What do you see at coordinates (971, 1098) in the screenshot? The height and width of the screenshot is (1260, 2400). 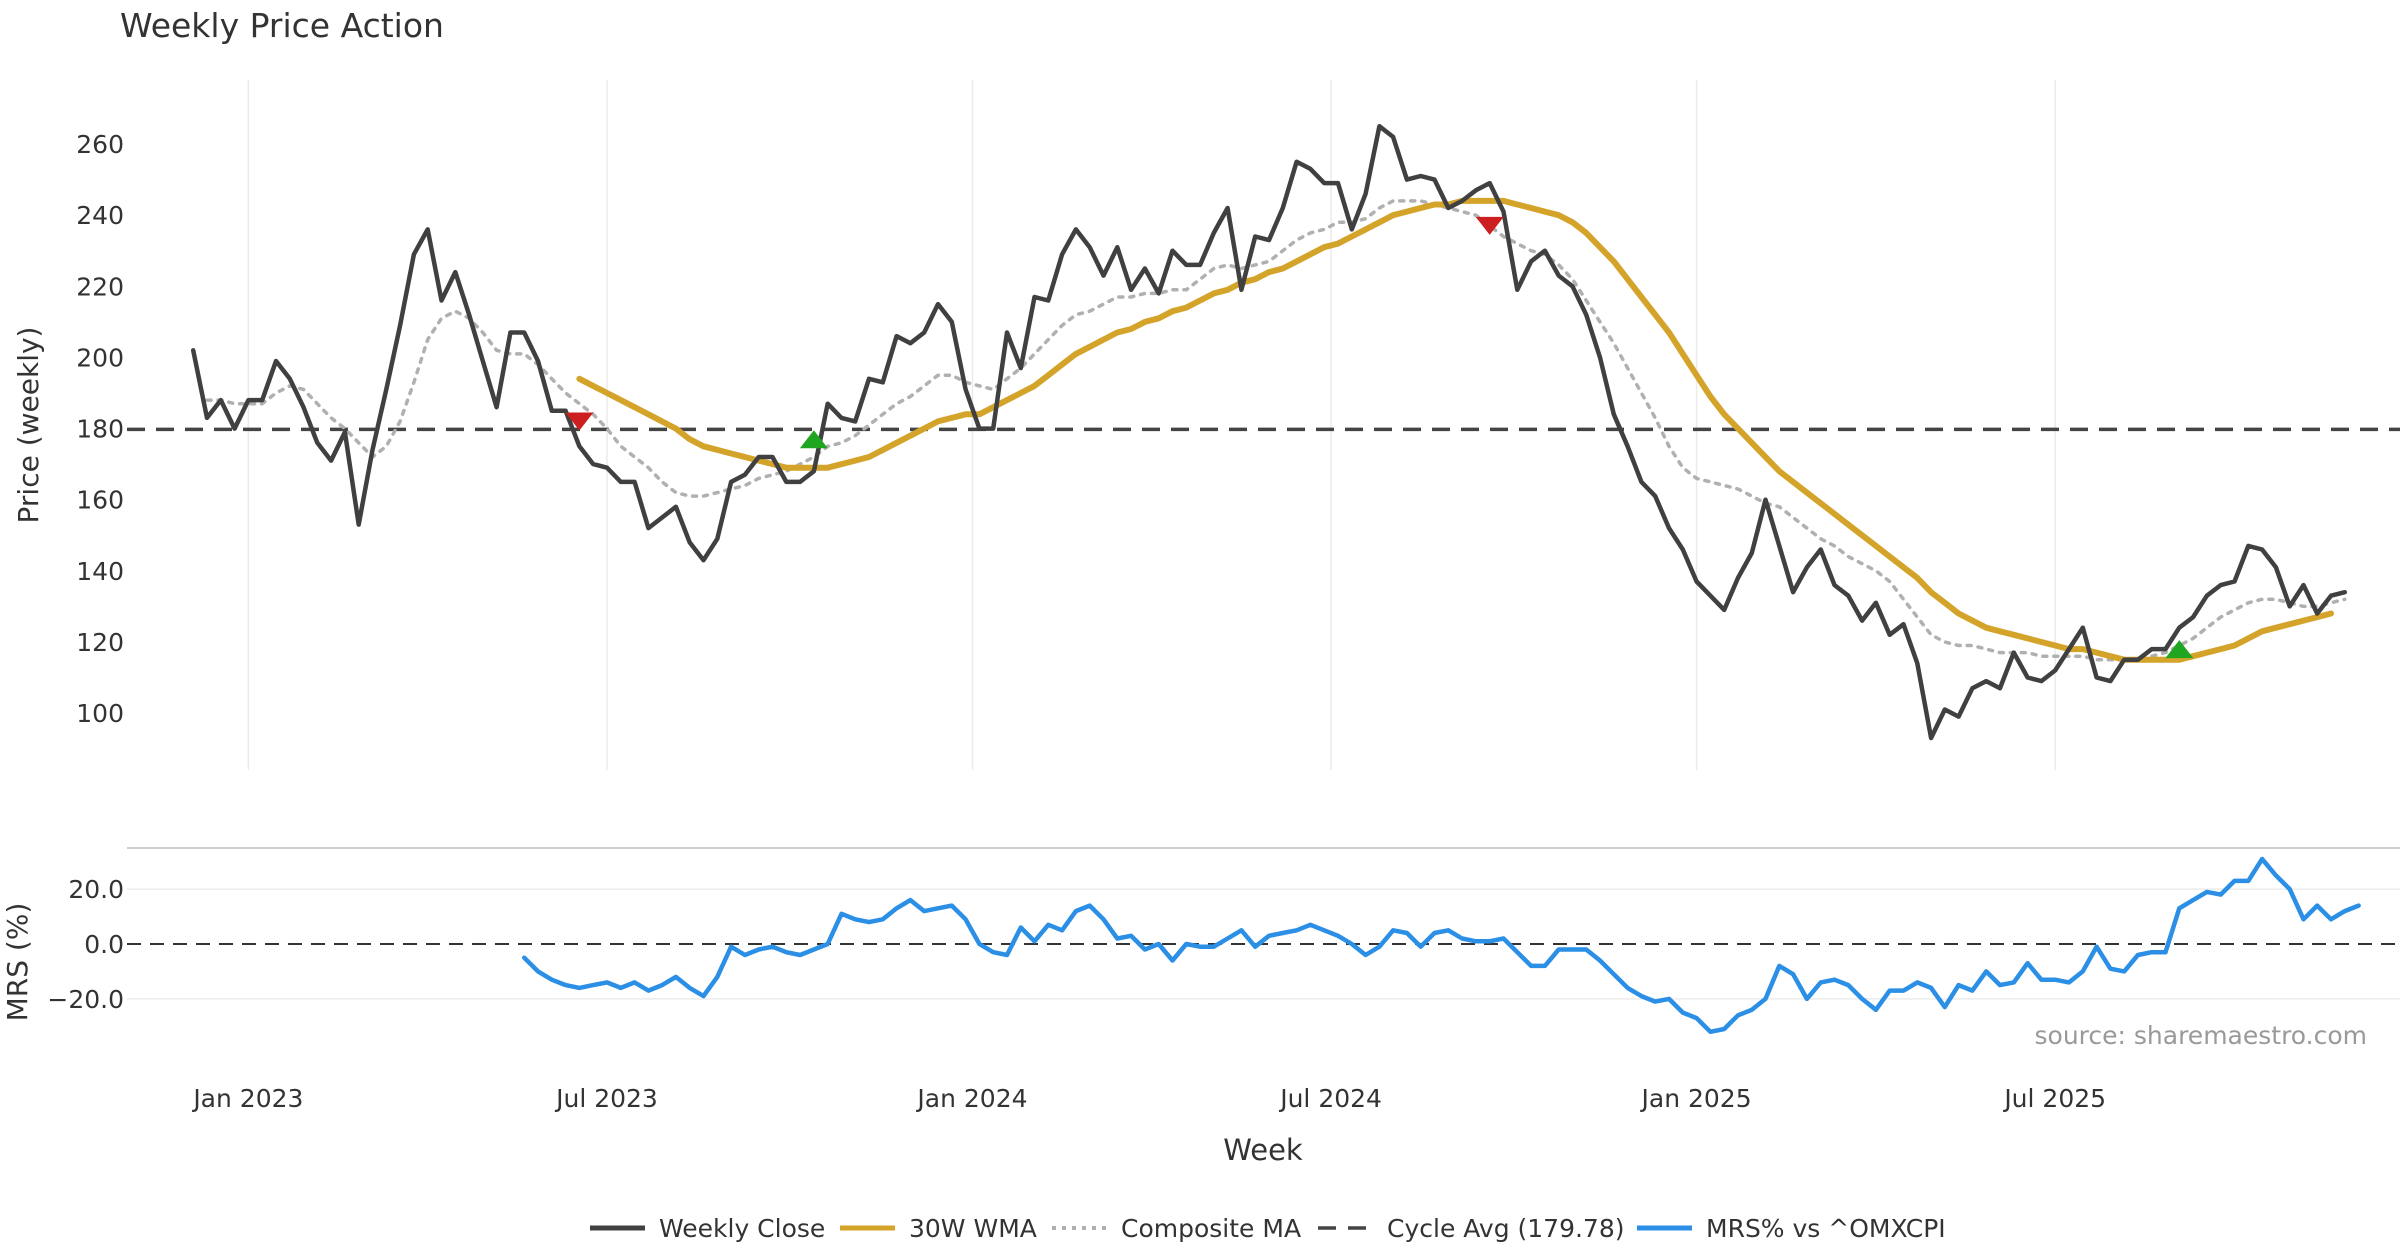 I see `x-tick-label: Jan 2024` at bounding box center [971, 1098].